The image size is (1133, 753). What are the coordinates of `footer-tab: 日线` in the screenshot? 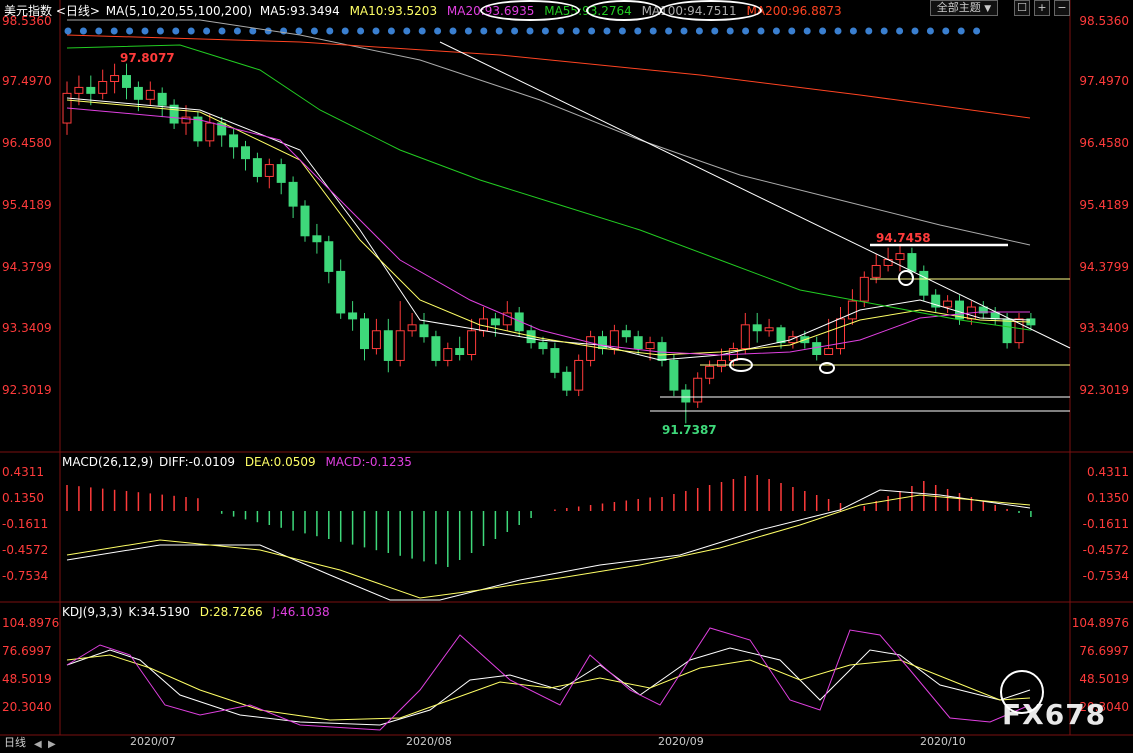 It's located at (15, 742).